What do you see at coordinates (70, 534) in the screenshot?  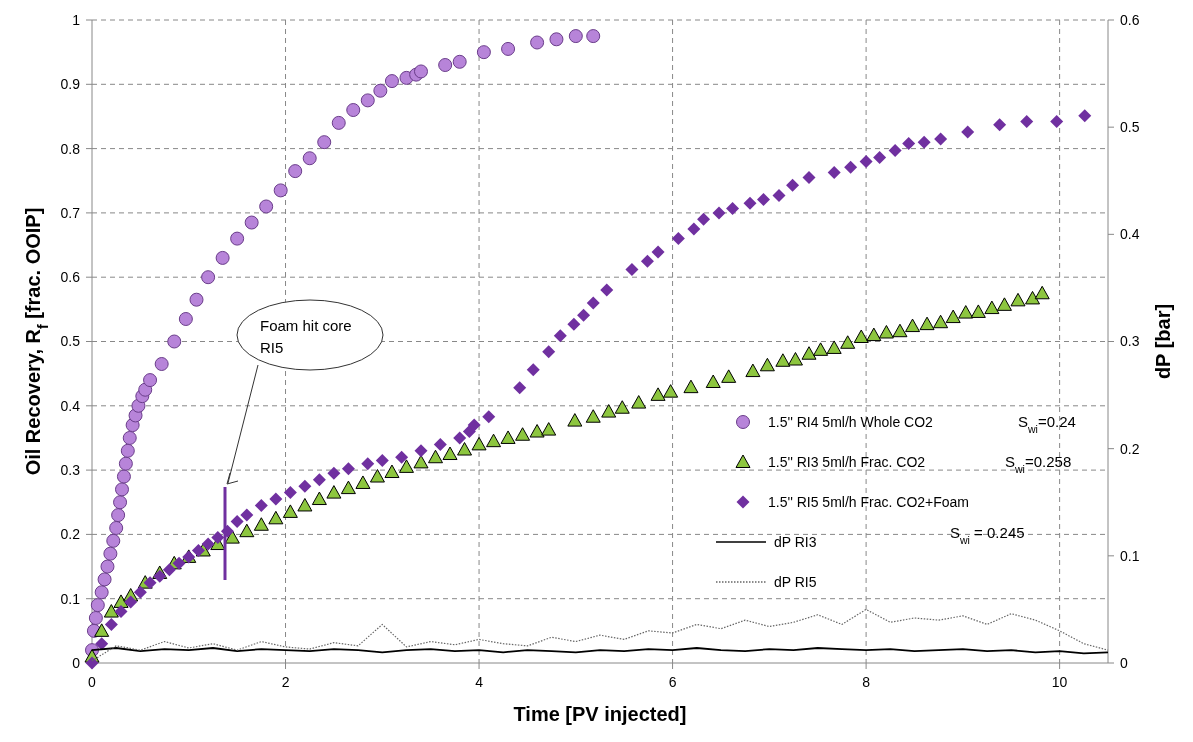 I see `y-tick-label: 0.2` at bounding box center [70, 534].